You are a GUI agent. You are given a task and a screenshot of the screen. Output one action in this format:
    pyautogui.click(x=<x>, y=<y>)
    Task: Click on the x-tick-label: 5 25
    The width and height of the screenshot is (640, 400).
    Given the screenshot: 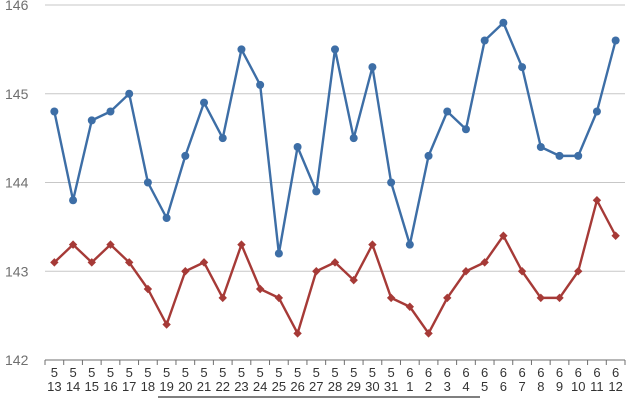 What is the action you would take?
    pyautogui.click(x=279, y=379)
    